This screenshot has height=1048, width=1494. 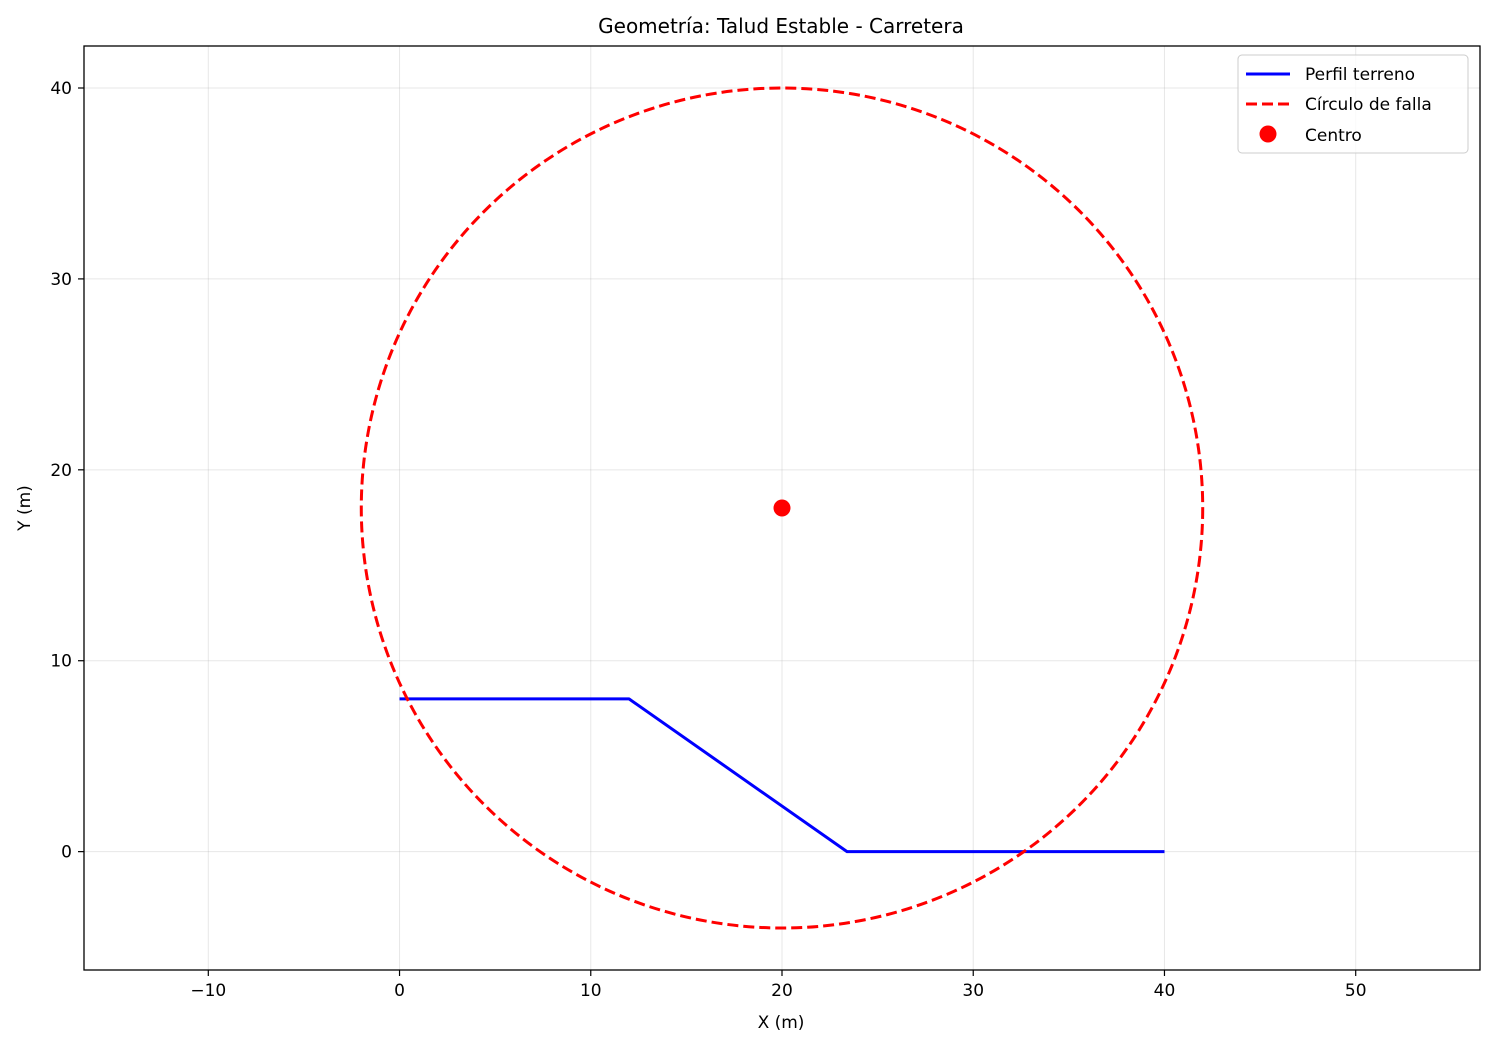 I want to click on series-line-perfil-terreno, so click(x=782, y=775).